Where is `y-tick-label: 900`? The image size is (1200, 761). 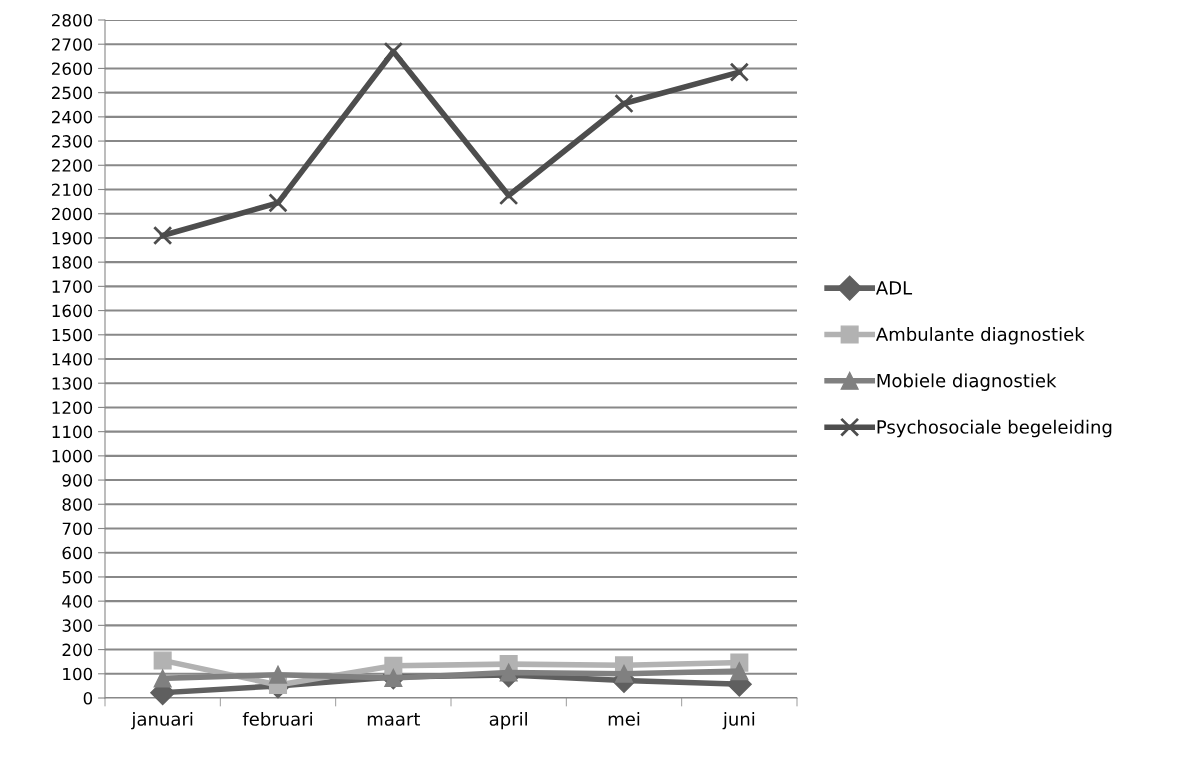 y-tick-label: 900 is located at coordinates (77, 480).